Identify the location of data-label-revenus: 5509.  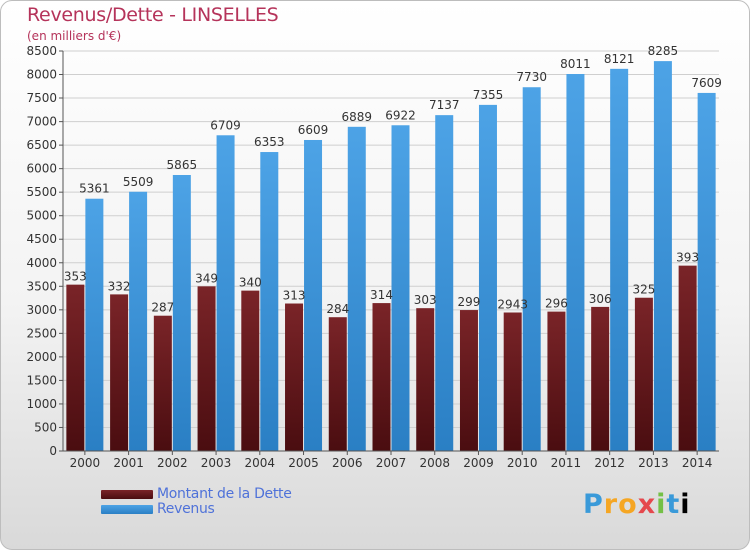
(138, 182).